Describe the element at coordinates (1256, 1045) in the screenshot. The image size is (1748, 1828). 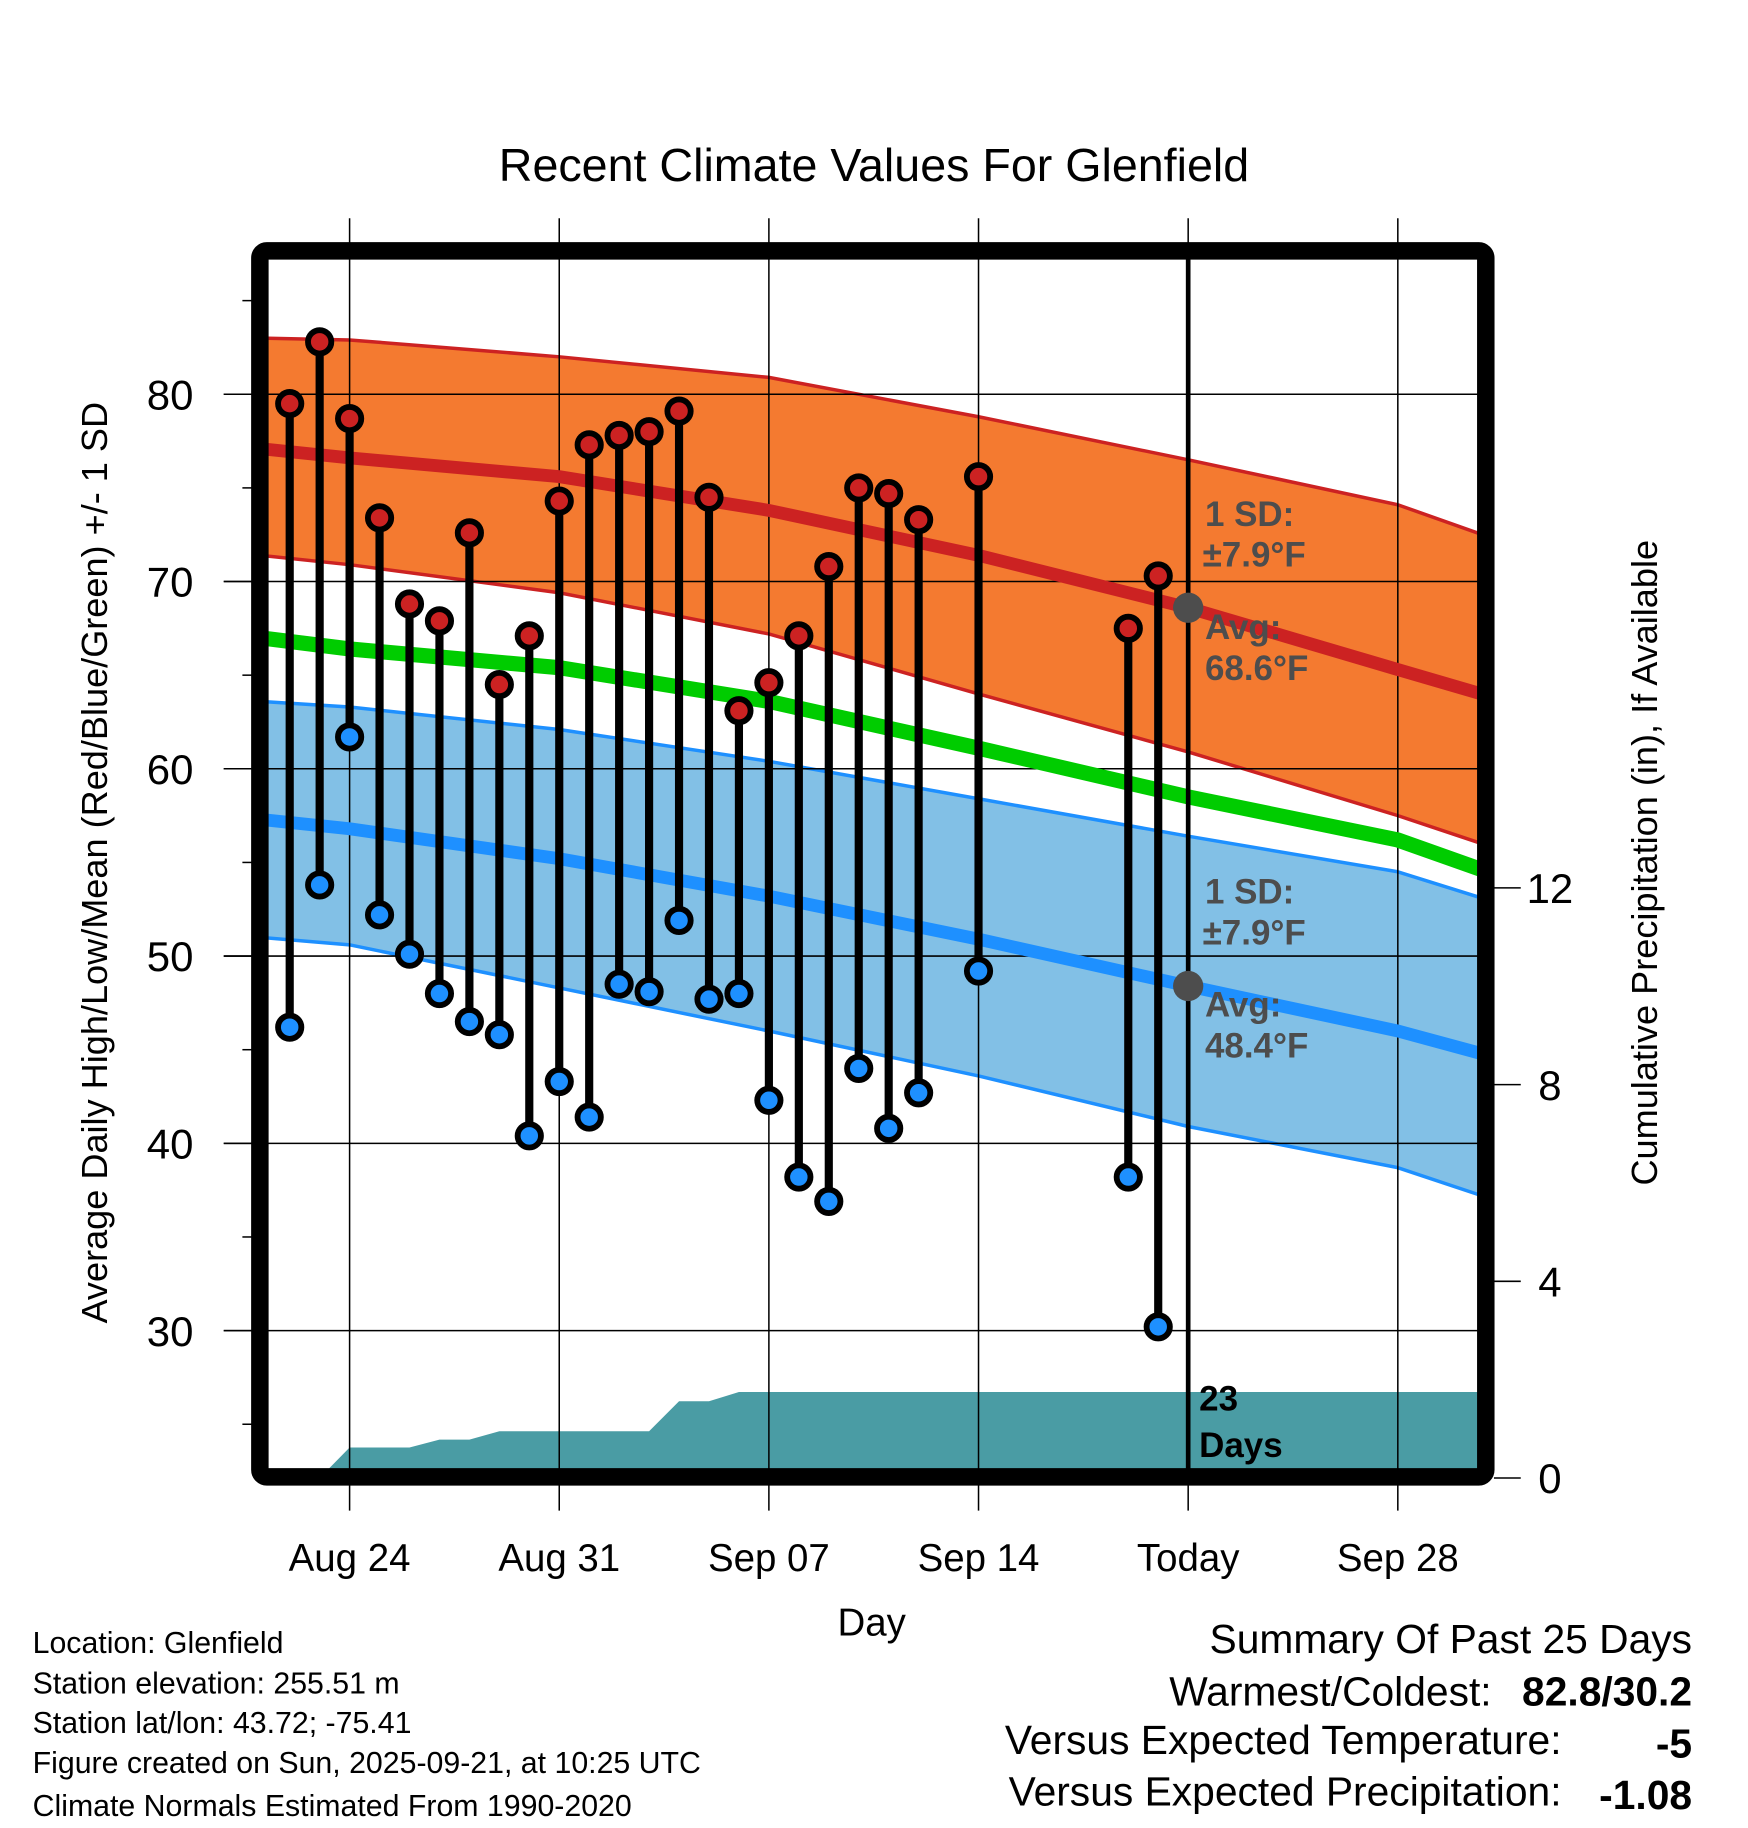
I see `low-avg-value: 48.4°F` at that location.